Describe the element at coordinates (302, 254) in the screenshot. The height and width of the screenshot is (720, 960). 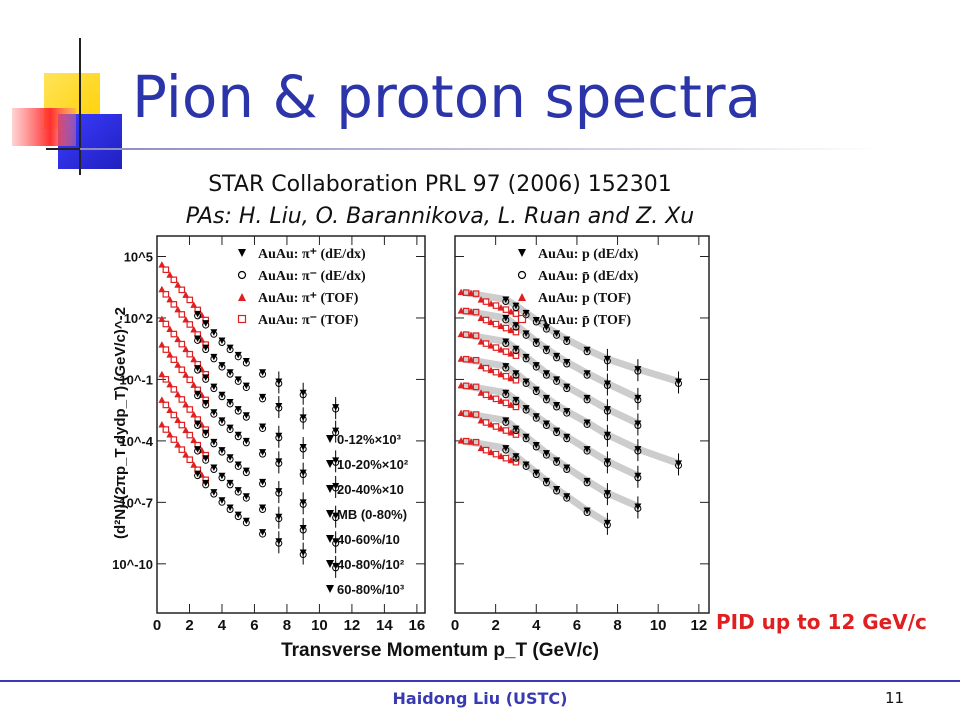
I see `legend-entry: AuAu: π⁺ (dE/dx)` at that location.